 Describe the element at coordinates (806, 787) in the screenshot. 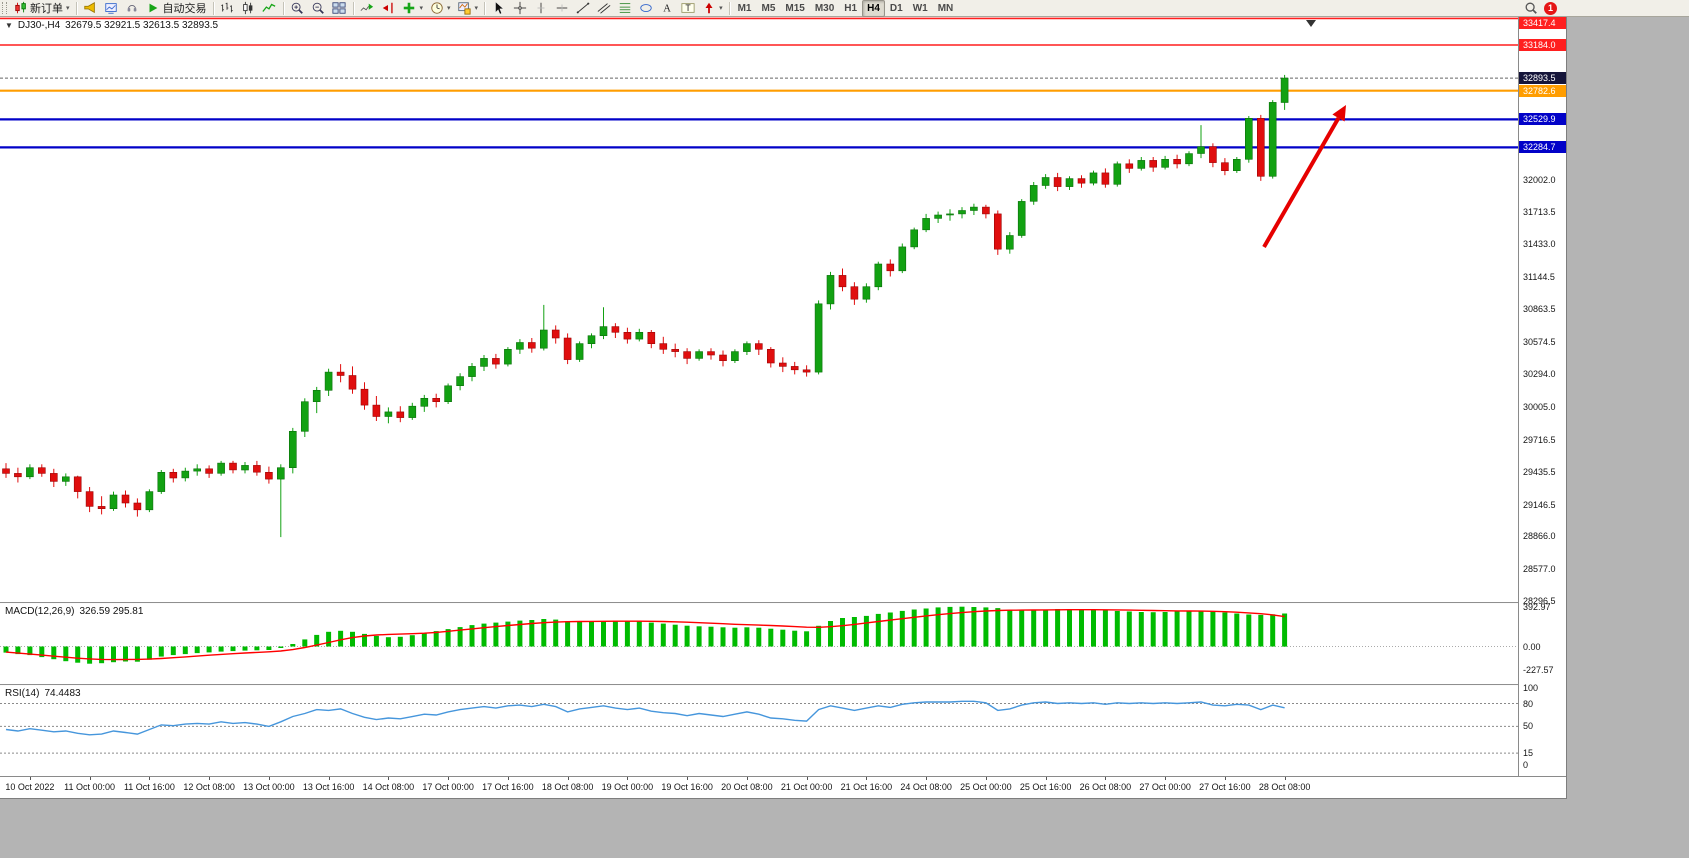

I see `time-label: 21 Oct 00:00` at that location.